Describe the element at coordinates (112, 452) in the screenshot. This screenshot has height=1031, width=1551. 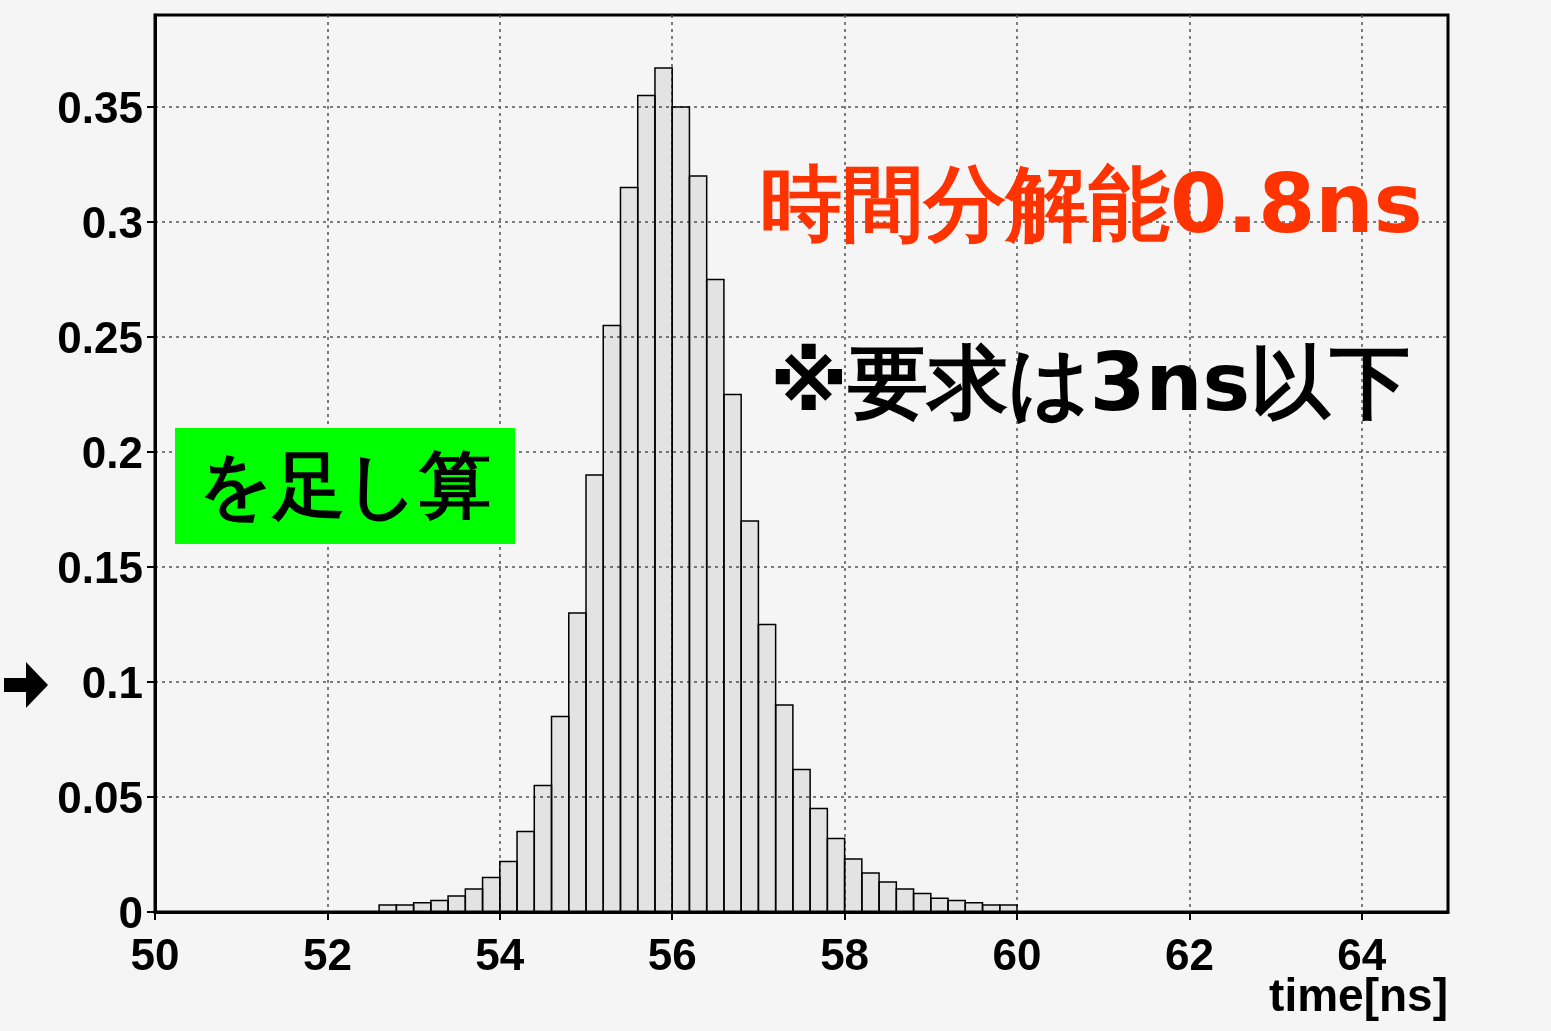
I see `y-tick-label: 0.2` at that location.